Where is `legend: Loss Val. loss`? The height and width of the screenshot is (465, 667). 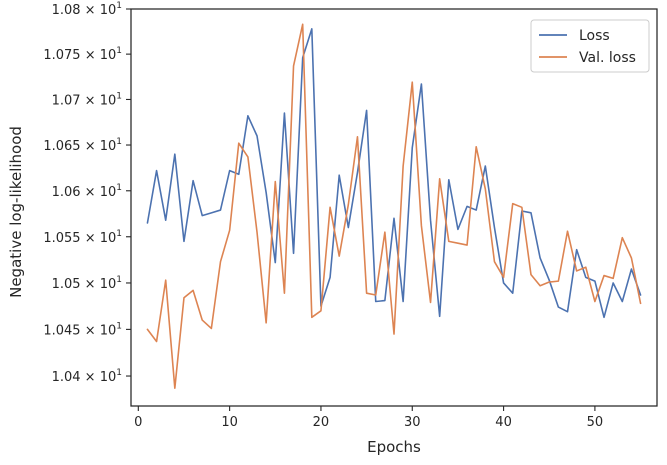
legend: Loss Val. loss is located at coordinates (590, 46).